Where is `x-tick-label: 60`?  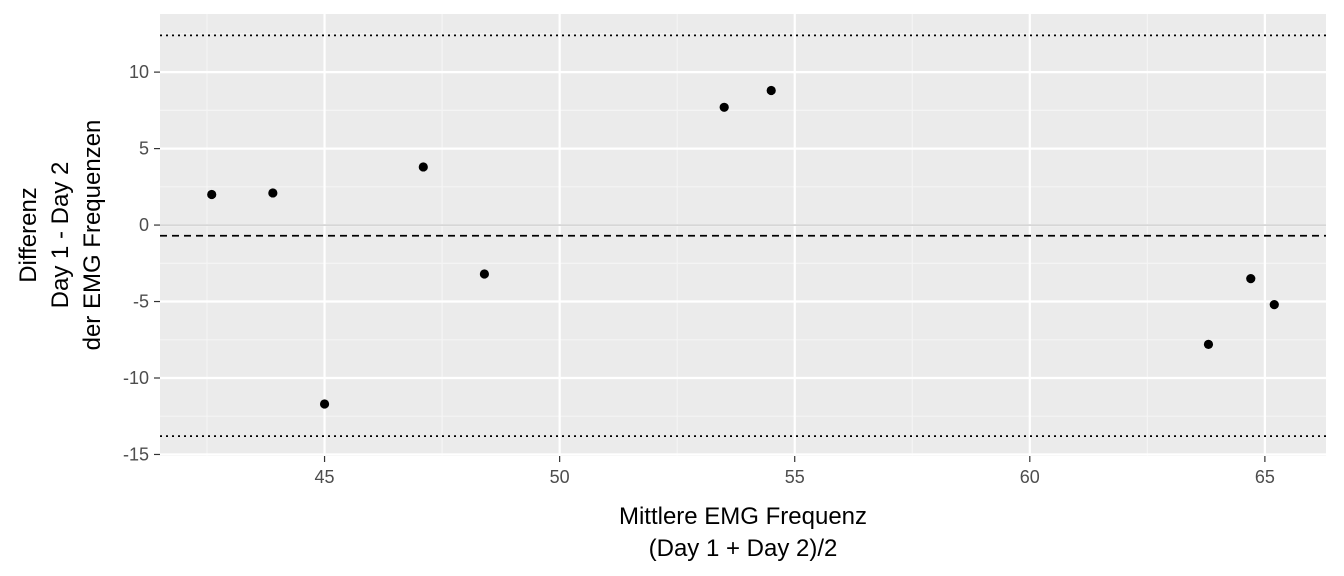 x-tick-label: 60 is located at coordinates (1030, 477).